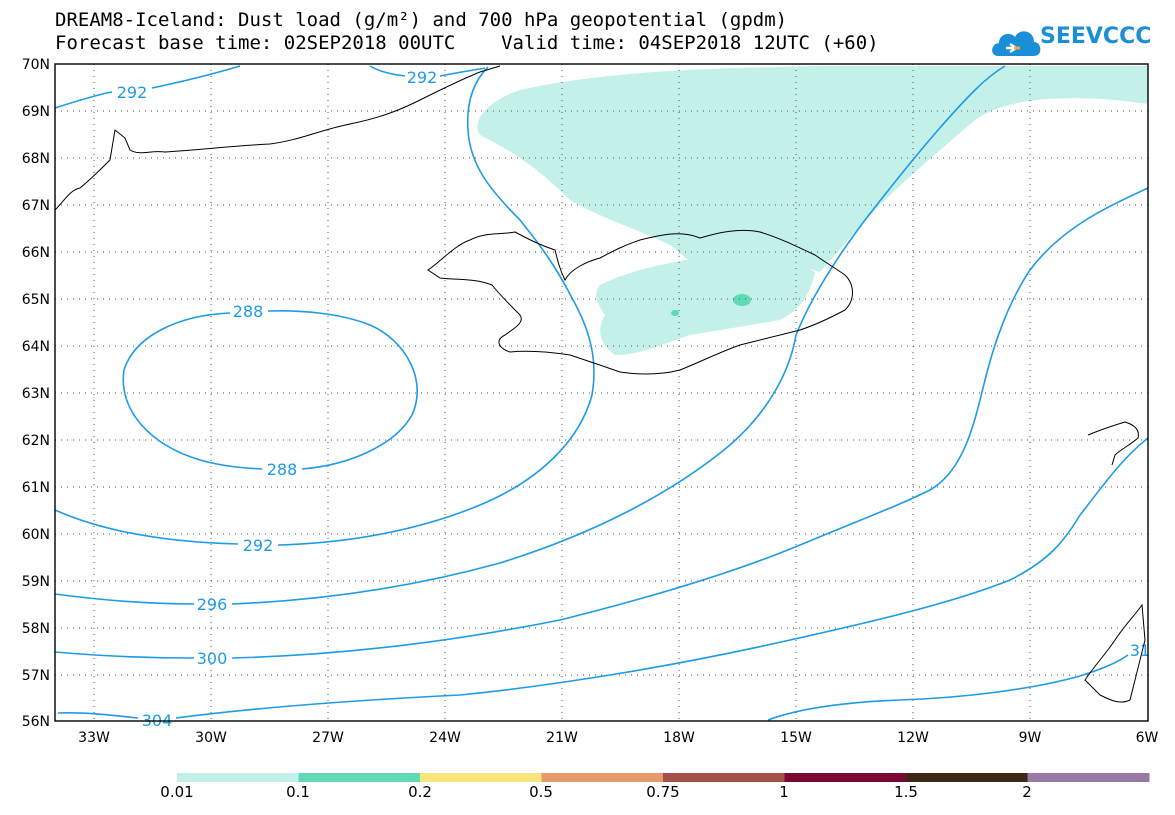  I want to click on legend-label: 0.01, so click(177, 792).